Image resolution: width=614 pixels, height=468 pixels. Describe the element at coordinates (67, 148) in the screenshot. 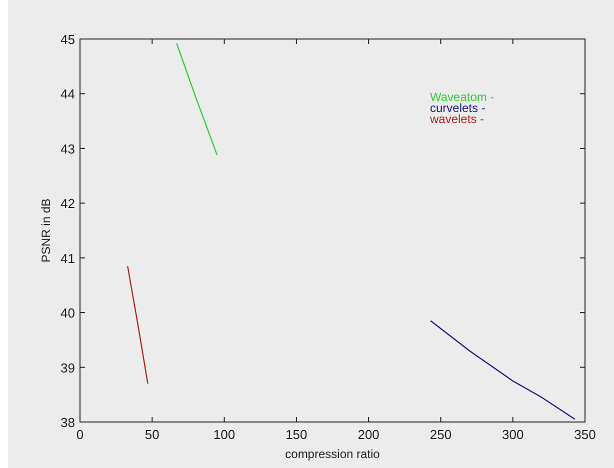

I see `y-tick-label: 43` at that location.